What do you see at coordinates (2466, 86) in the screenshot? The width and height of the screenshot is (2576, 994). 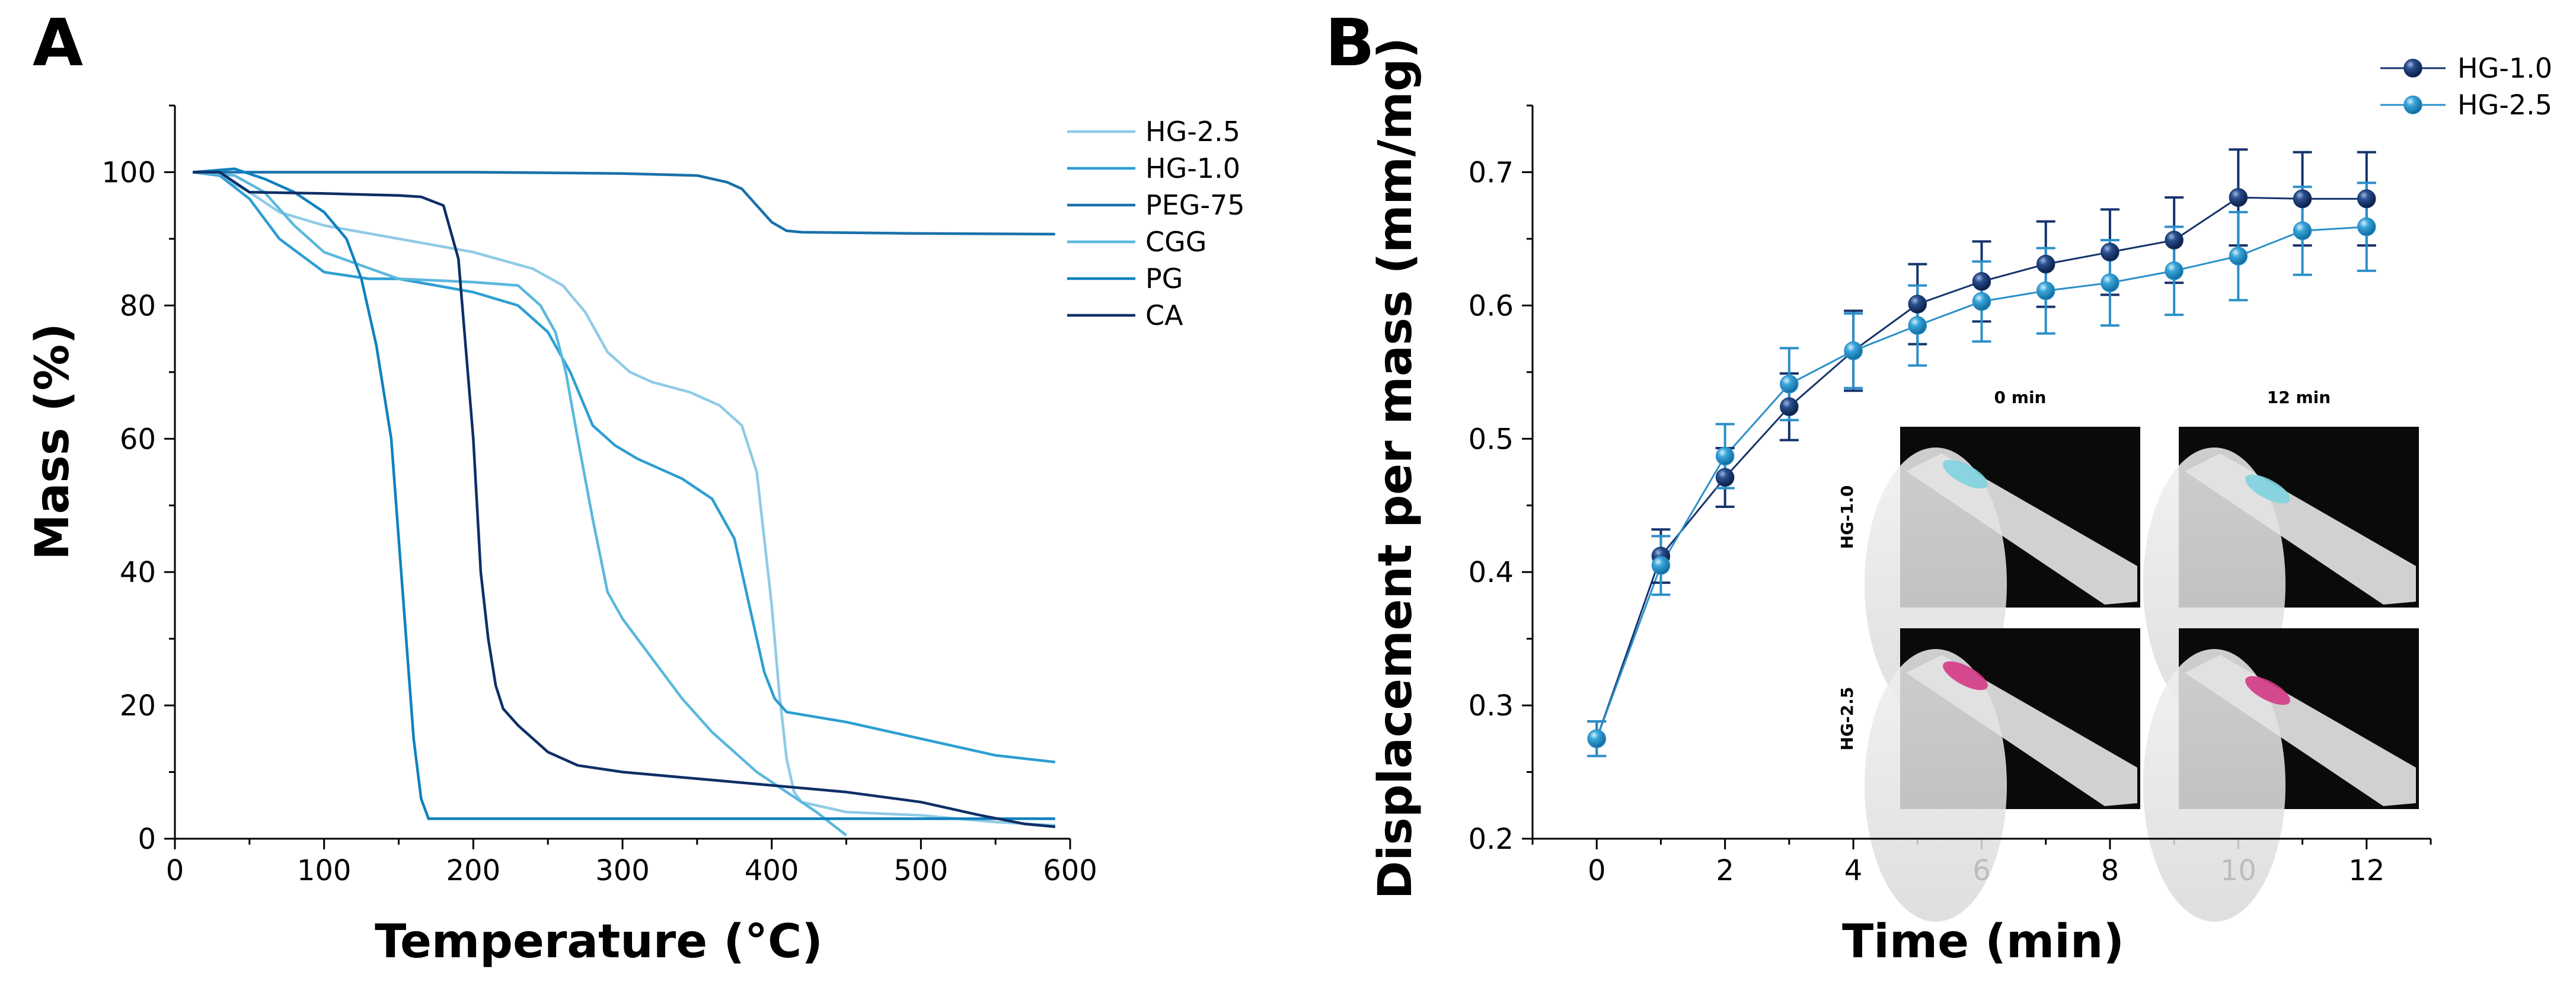 I see `b-legend: HG-1.0 HG-2.5` at bounding box center [2466, 86].